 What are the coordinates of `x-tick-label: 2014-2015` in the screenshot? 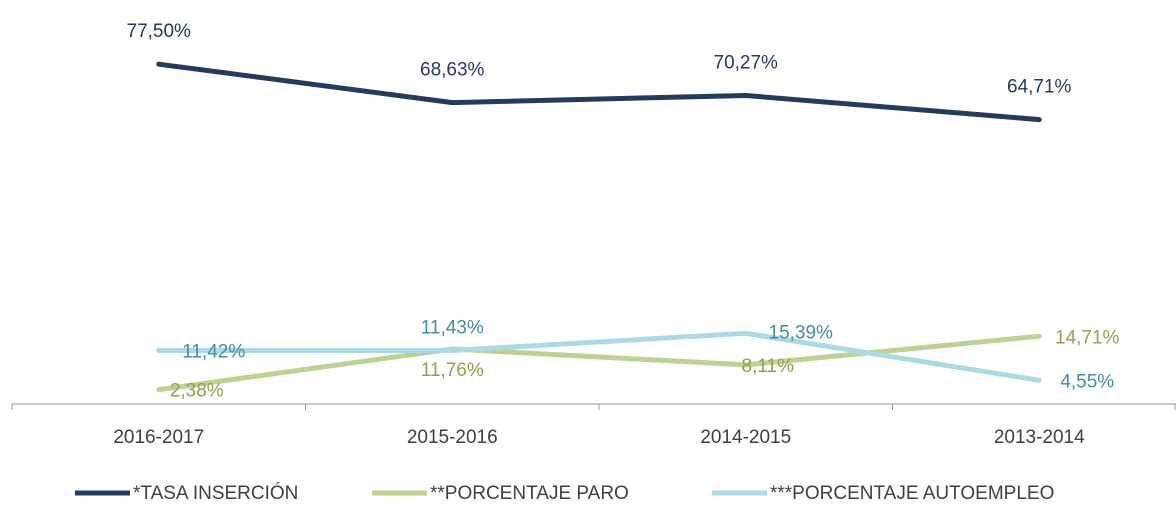 It's located at (745, 437).